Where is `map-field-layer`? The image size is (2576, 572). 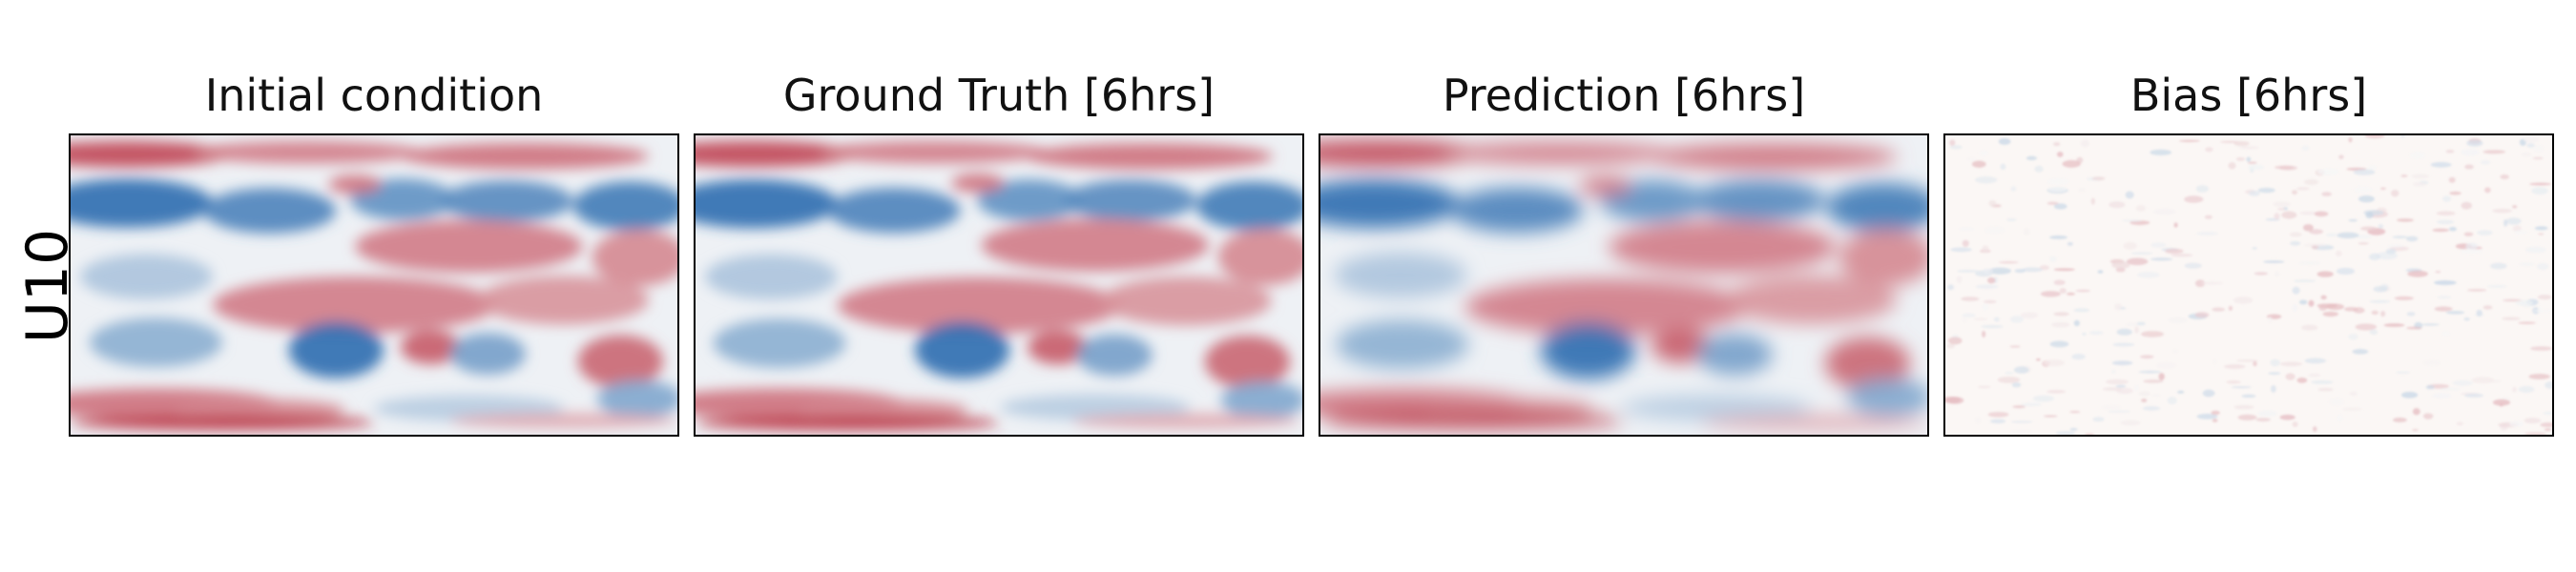 map-field-layer is located at coordinates (374, 285).